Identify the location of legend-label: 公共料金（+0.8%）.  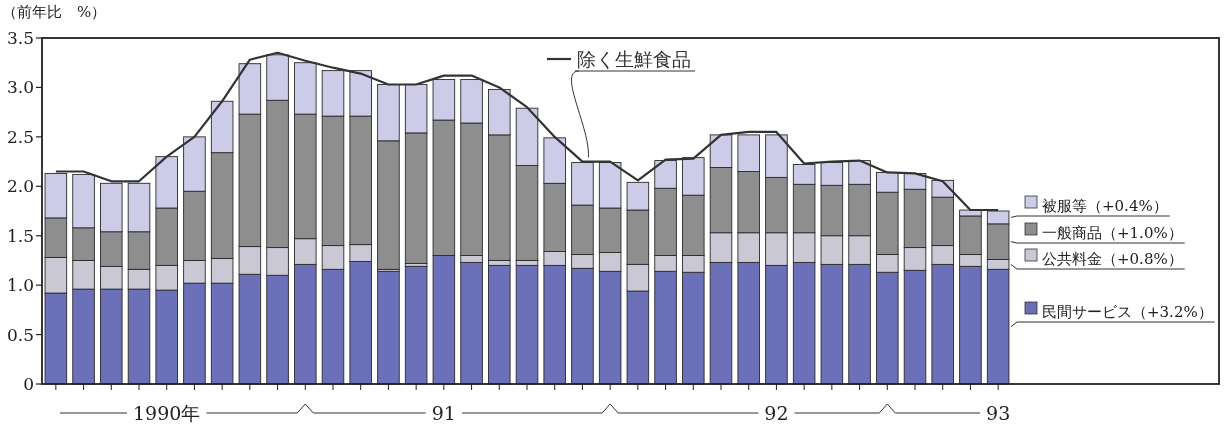
(1112, 259).